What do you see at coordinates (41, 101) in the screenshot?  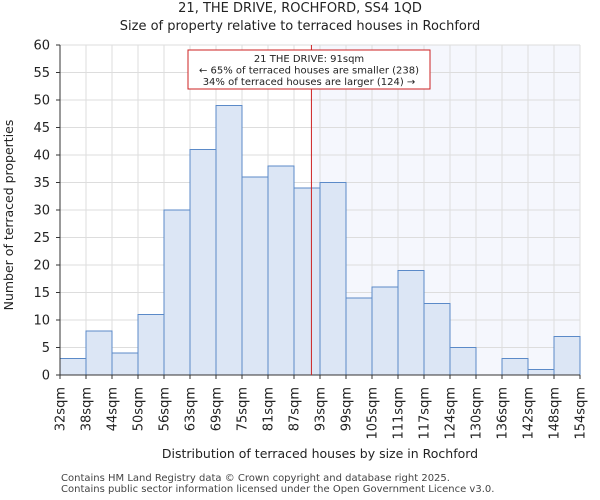 I see `y-tick-label: 50` at bounding box center [41, 101].